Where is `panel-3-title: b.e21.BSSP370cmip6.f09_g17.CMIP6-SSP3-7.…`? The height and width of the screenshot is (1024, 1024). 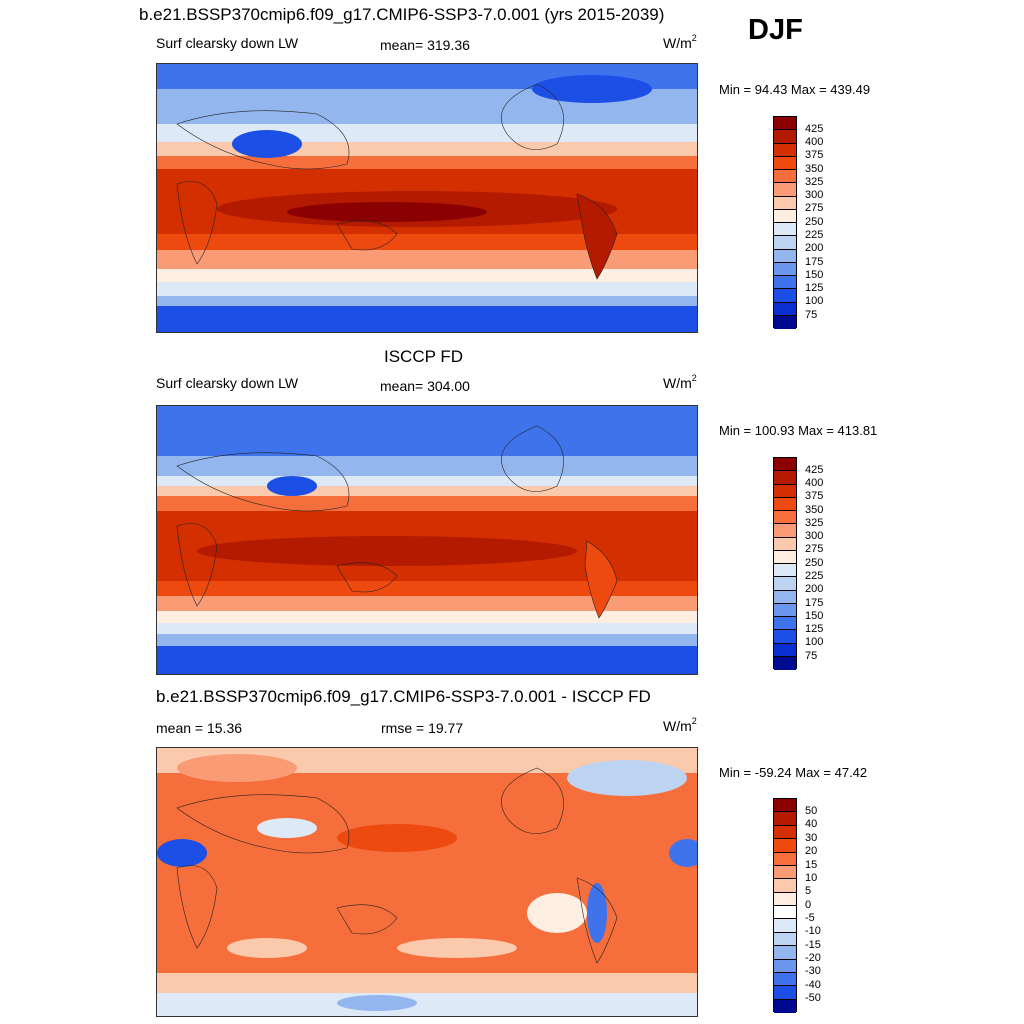 panel-3-title: b.e21.BSSP370cmip6.f09_g17.CMIP6-SSP3-7.… is located at coordinates (403, 696).